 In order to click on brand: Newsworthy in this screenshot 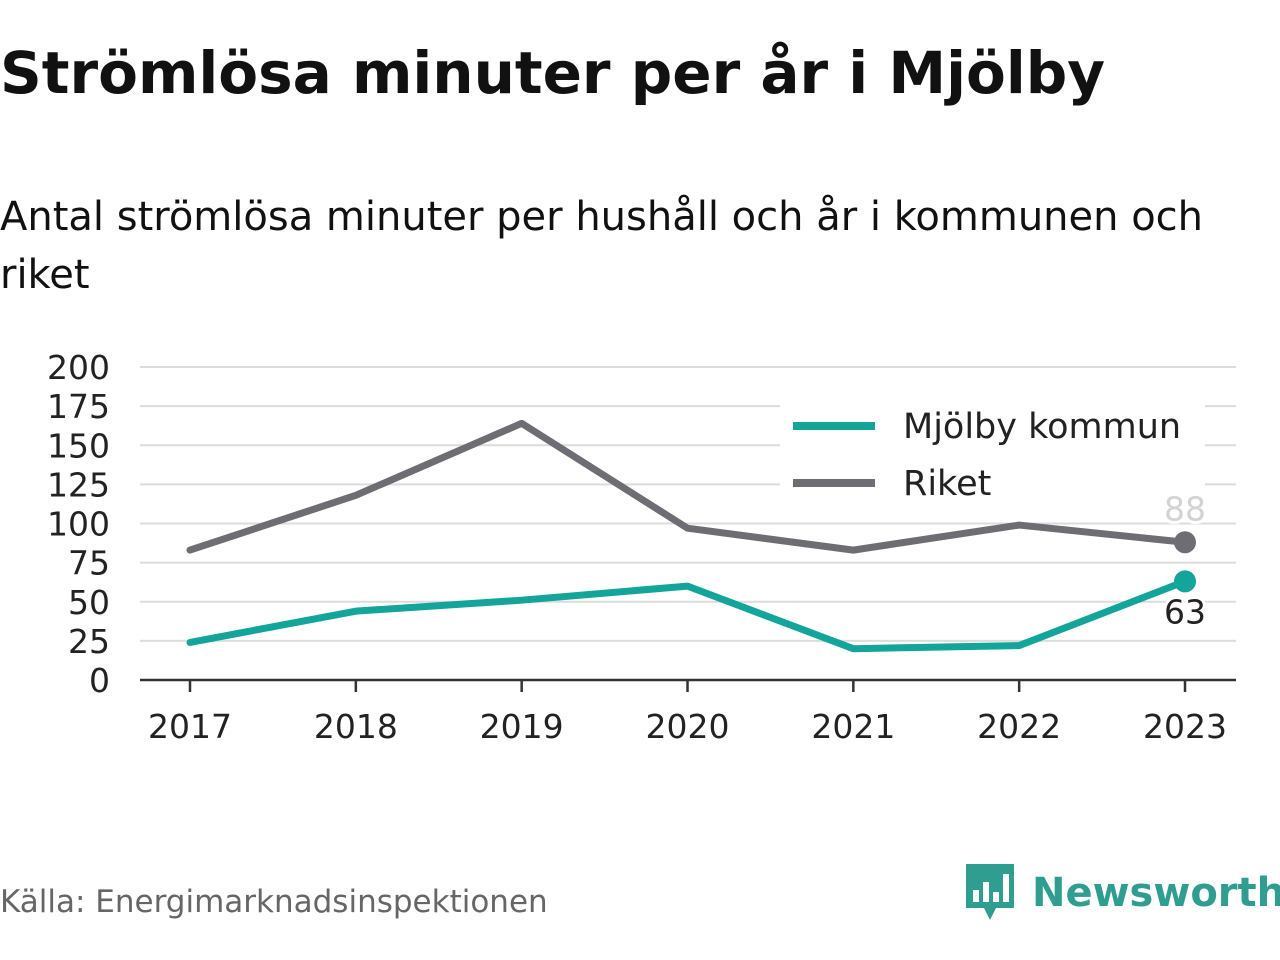, I will do `click(1122, 893)`.